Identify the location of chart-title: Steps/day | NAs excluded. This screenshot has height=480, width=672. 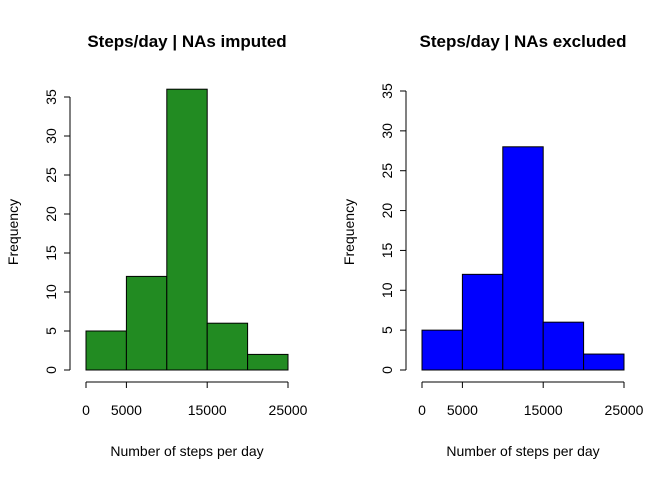
(523, 41).